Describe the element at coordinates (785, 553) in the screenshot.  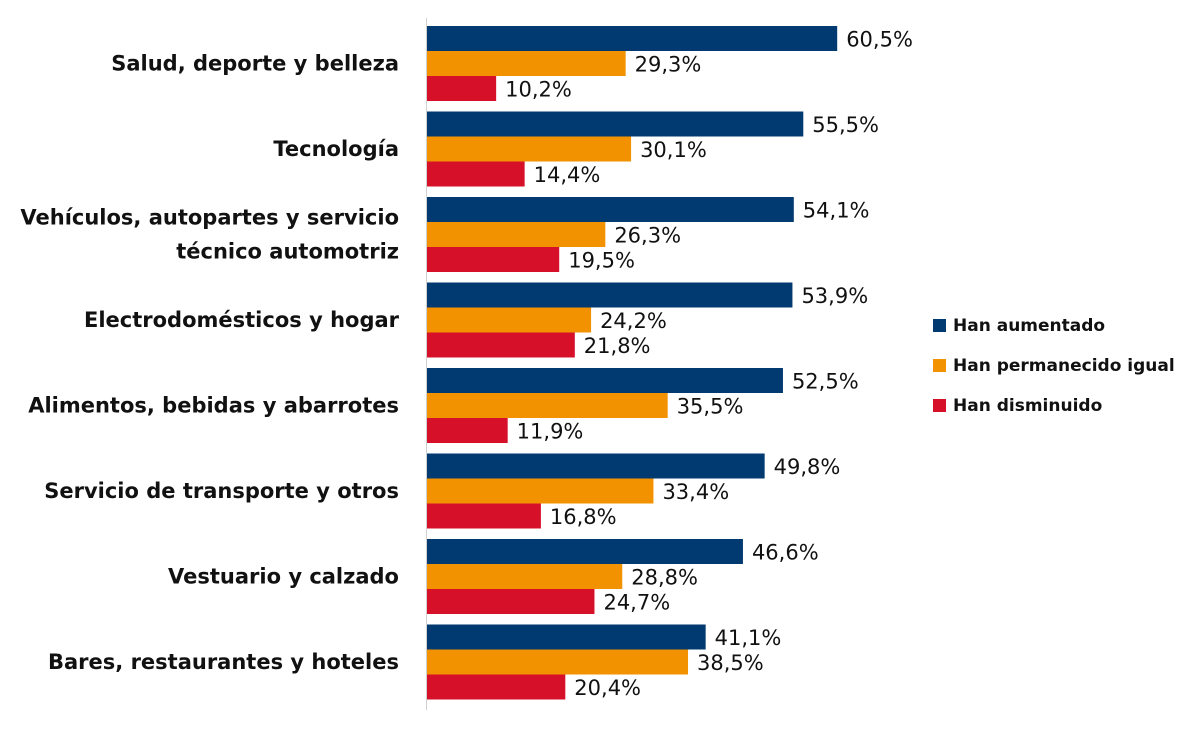
I see `value-label: 46,6%` at that location.